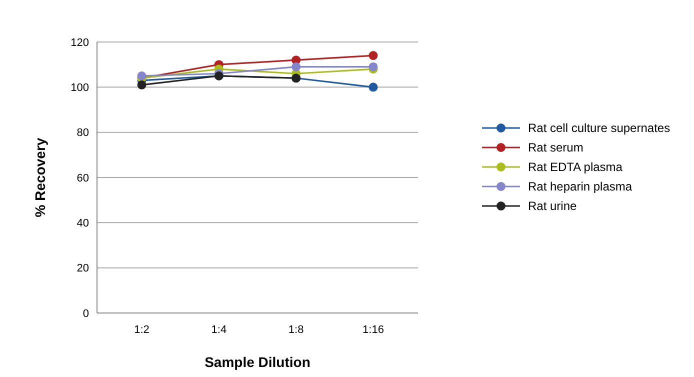  What do you see at coordinates (85, 314) in the screenshot?
I see `y-tick-label: 0` at bounding box center [85, 314].